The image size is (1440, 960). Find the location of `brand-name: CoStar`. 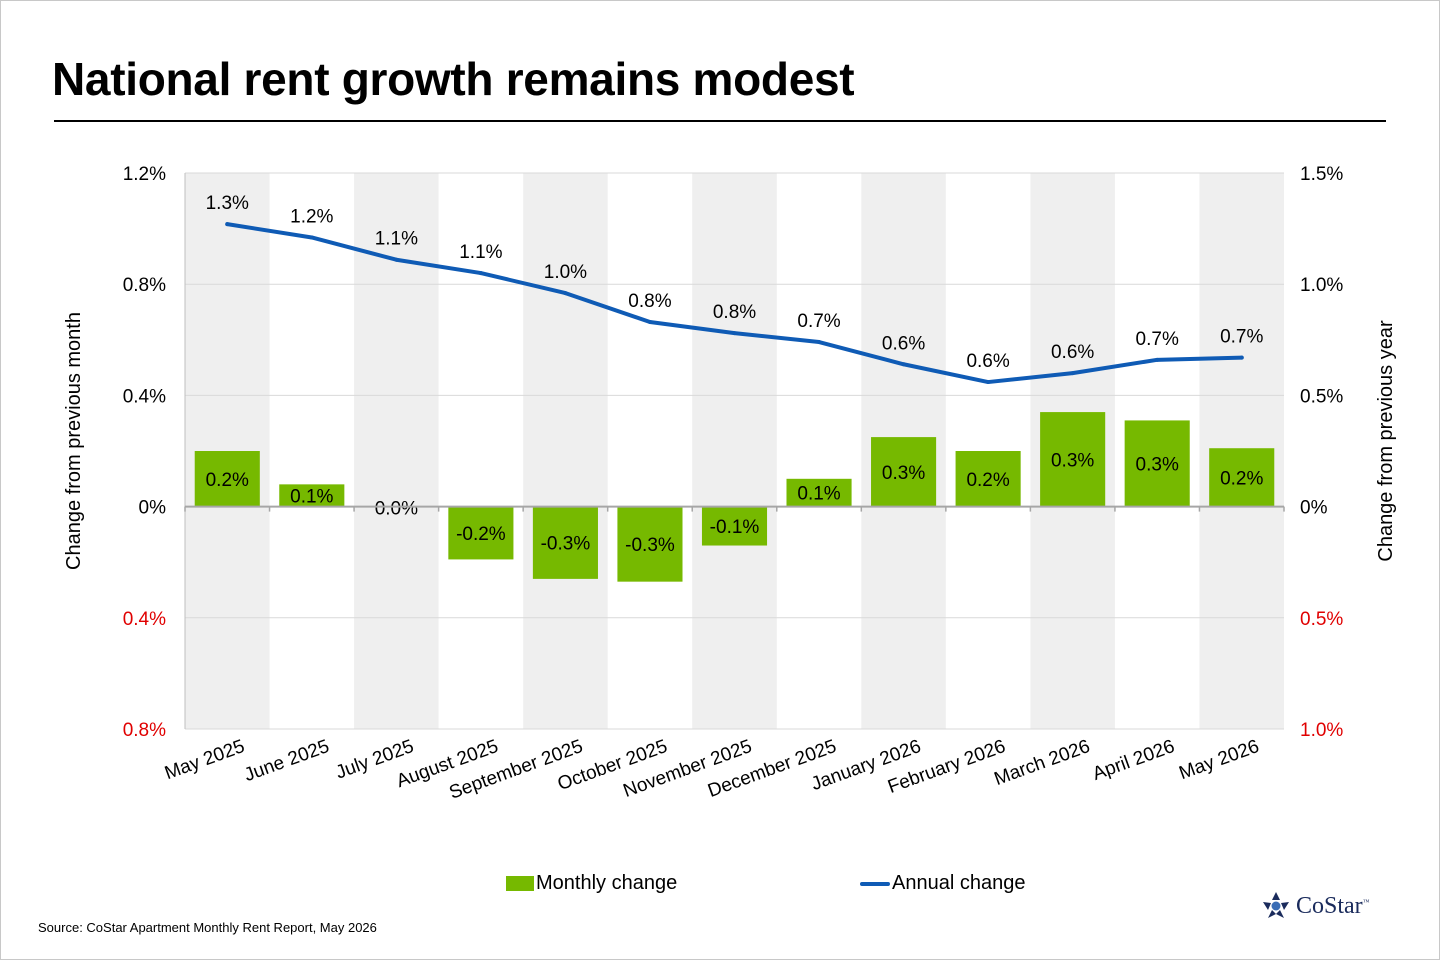

brand-name: CoStar is located at coordinates (1329, 905).